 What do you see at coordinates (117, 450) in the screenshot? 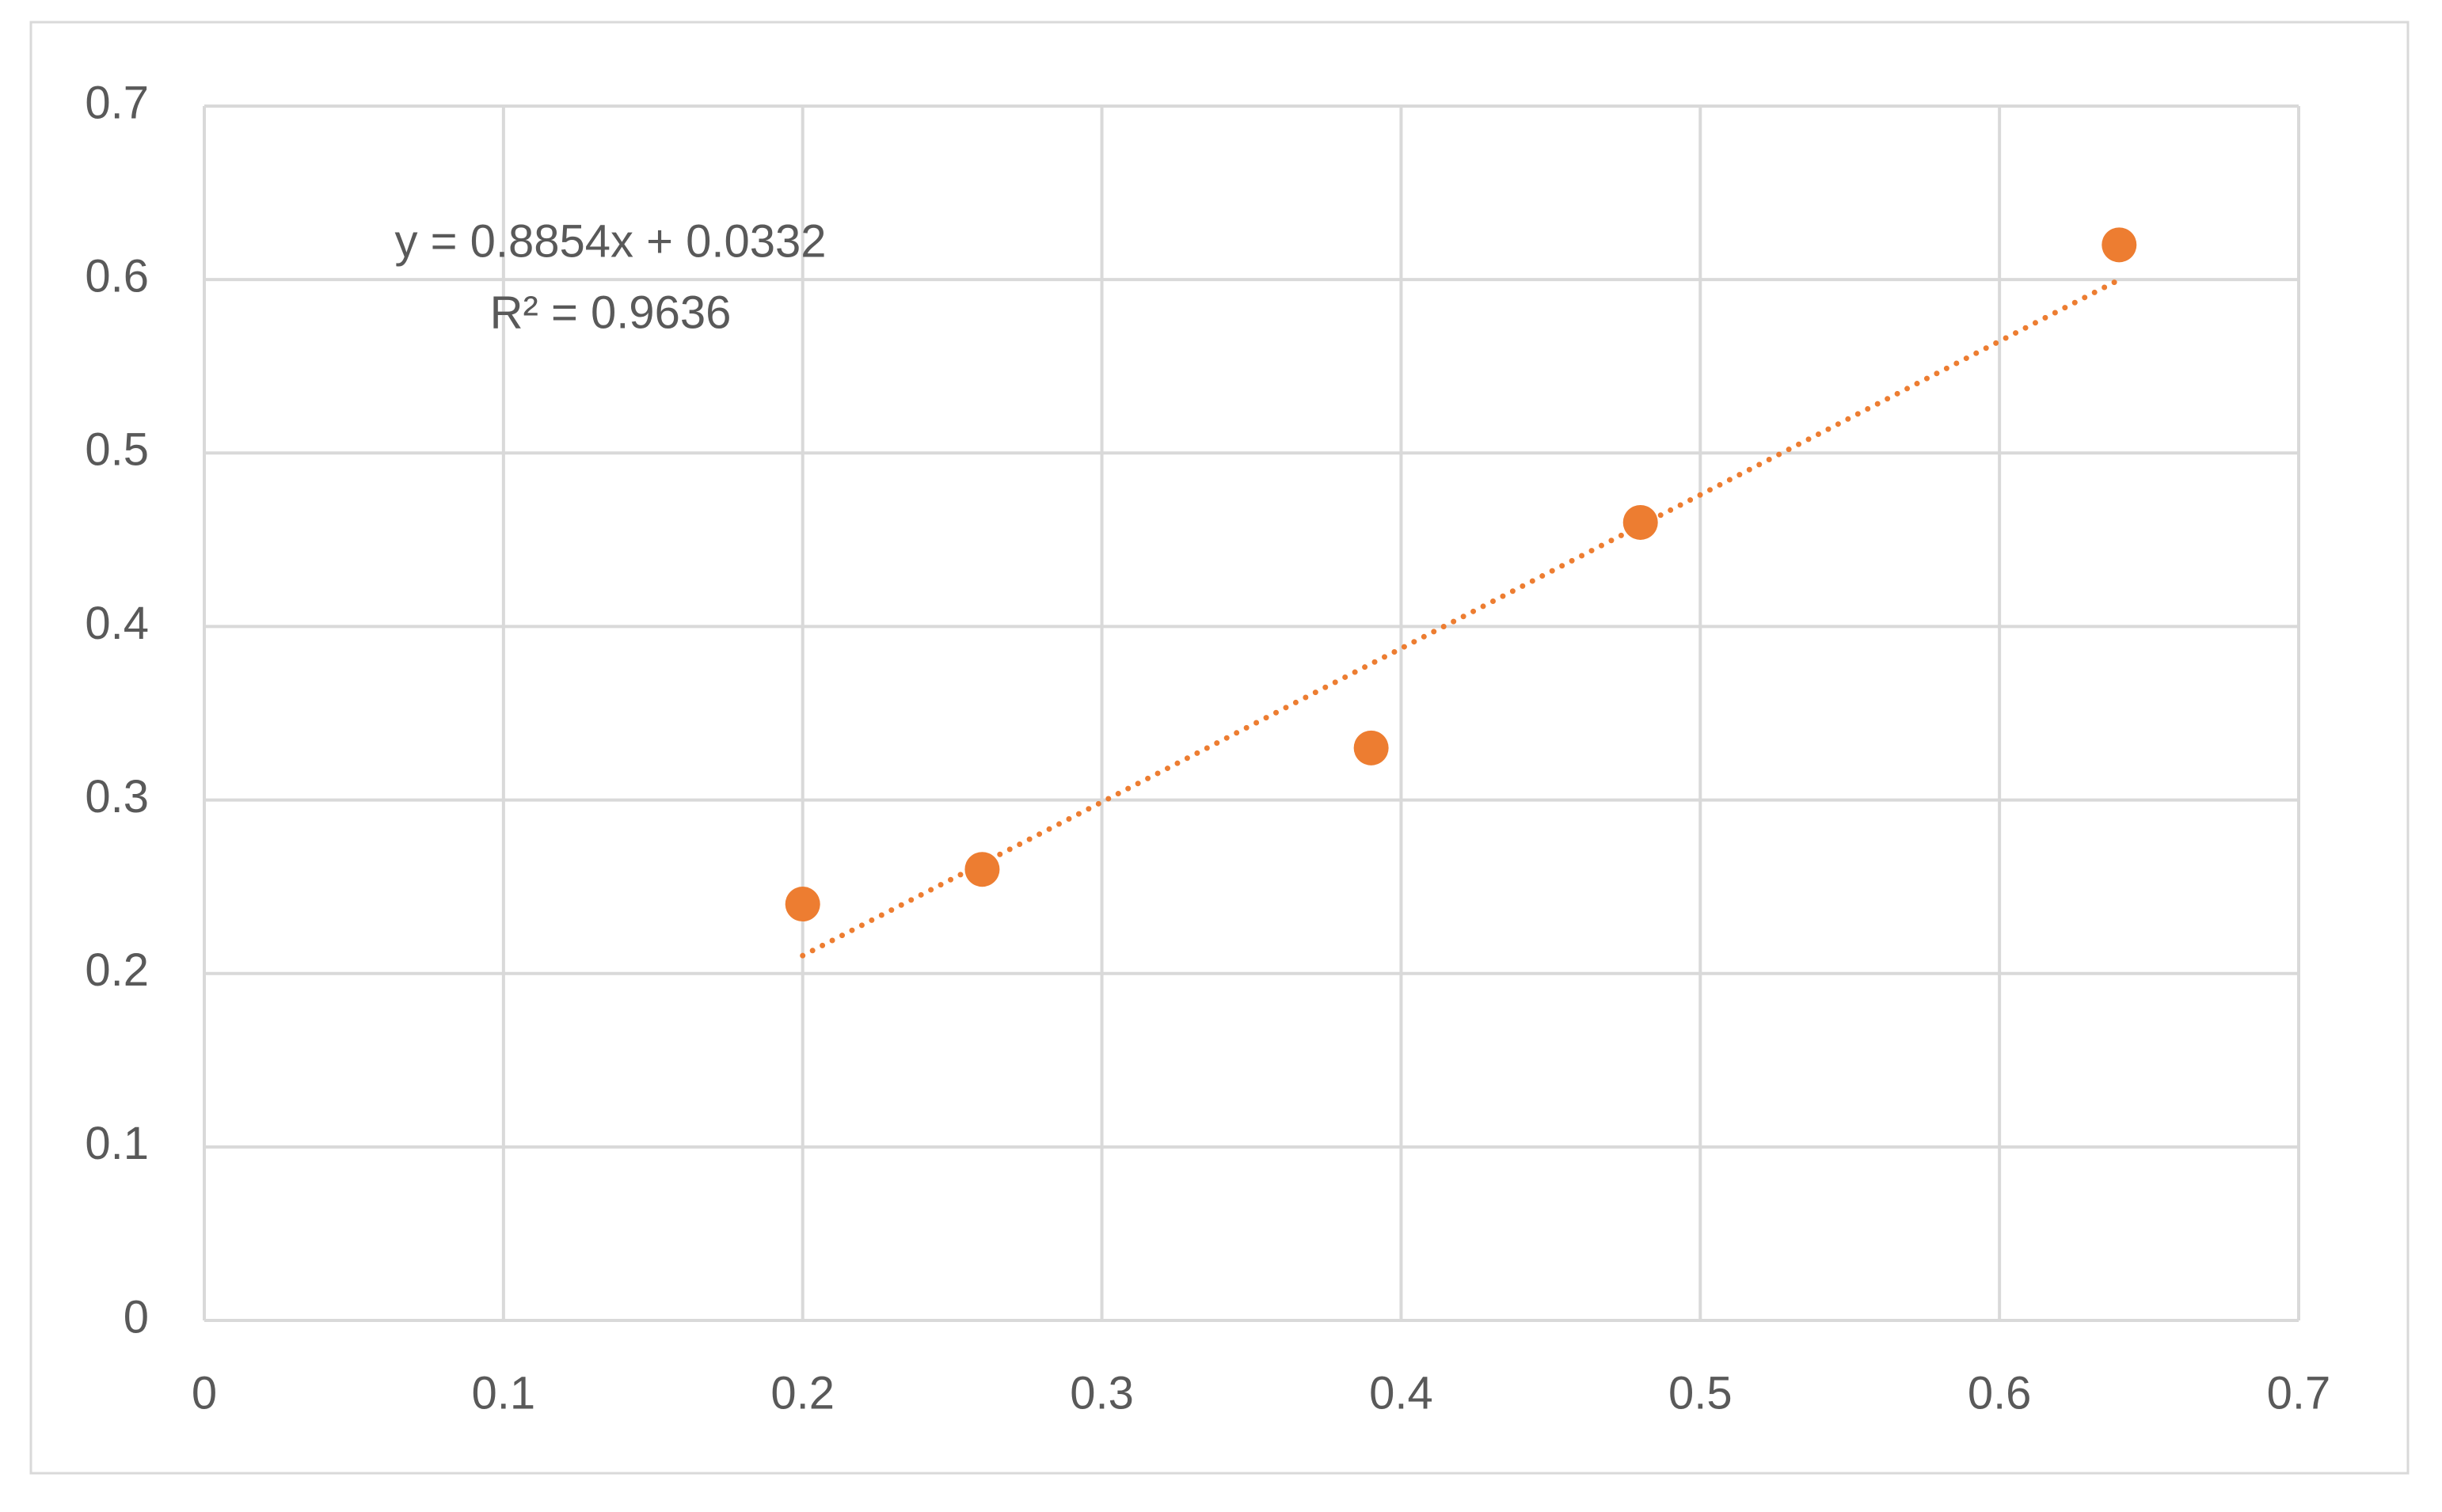
I see `y-tick-label: 0.5` at bounding box center [117, 450].